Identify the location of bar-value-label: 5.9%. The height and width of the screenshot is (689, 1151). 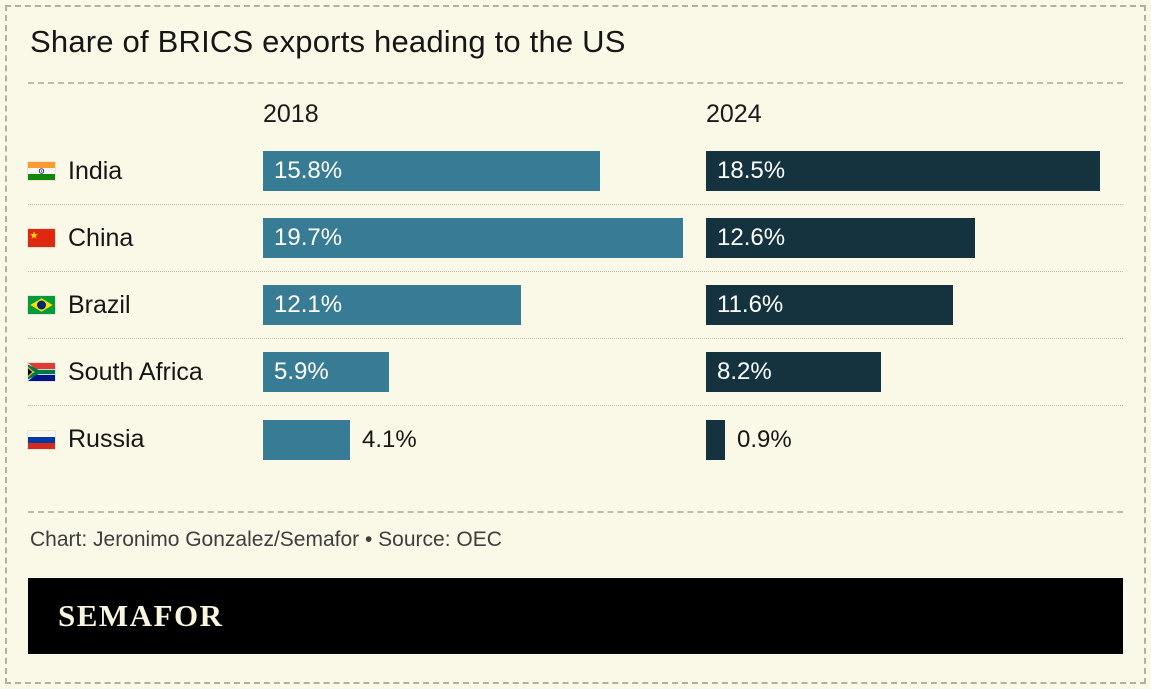
(301, 371).